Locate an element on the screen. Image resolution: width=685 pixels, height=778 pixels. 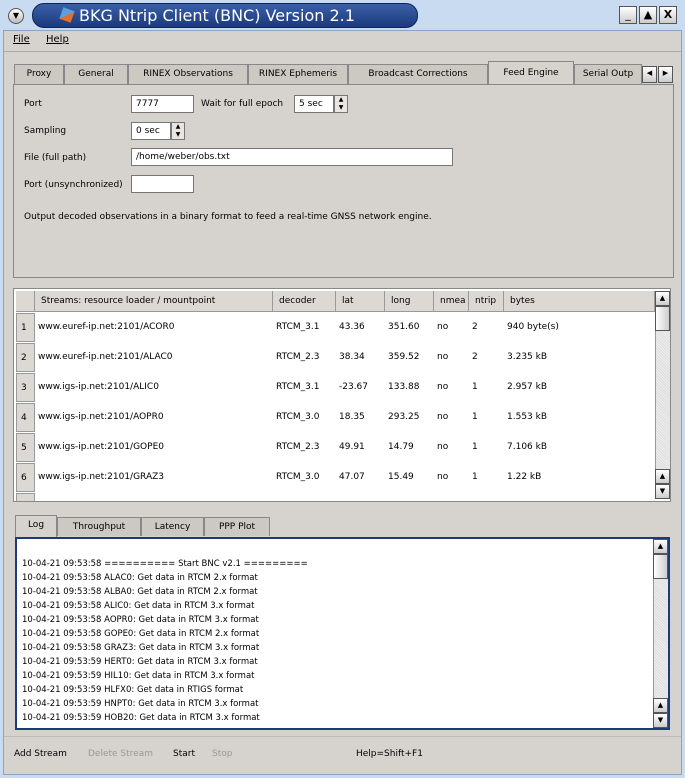
sampling-spinner: ▲ ▼ is located at coordinates (178, 131).